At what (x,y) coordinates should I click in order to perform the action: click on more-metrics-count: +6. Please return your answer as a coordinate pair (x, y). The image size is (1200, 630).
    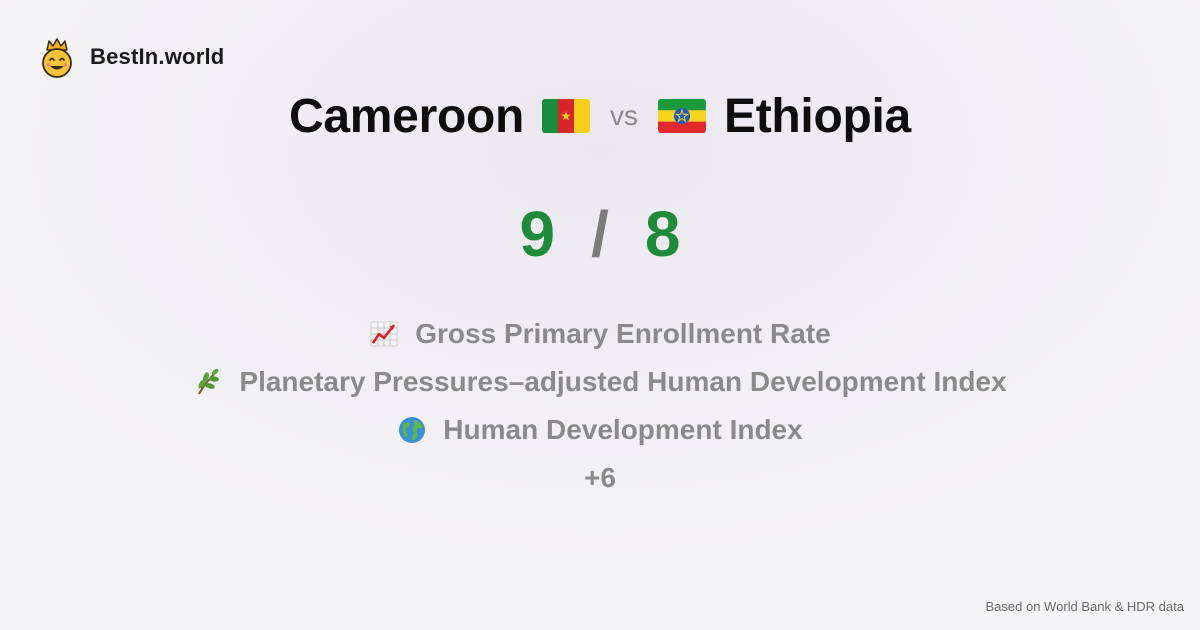
    Looking at the image, I should click on (600, 477).